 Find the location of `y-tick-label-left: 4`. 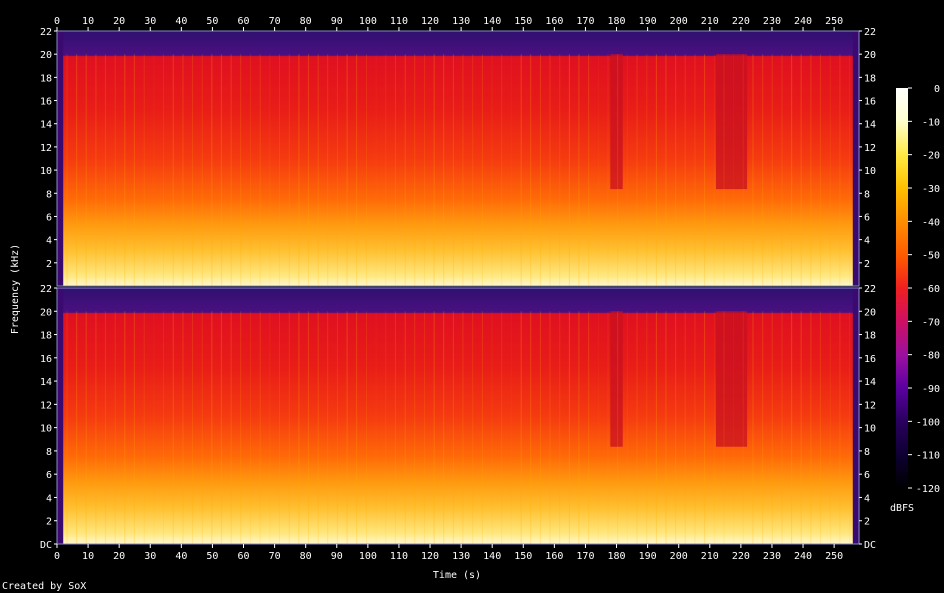

y-tick-label-left: 4 is located at coordinates (49, 498).